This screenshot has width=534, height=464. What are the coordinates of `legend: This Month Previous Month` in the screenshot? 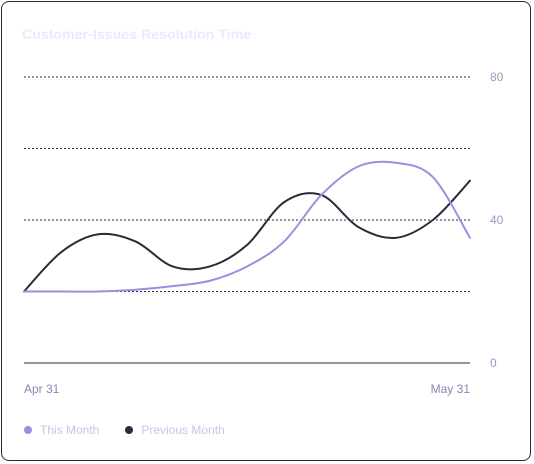 It's located at (137, 430).